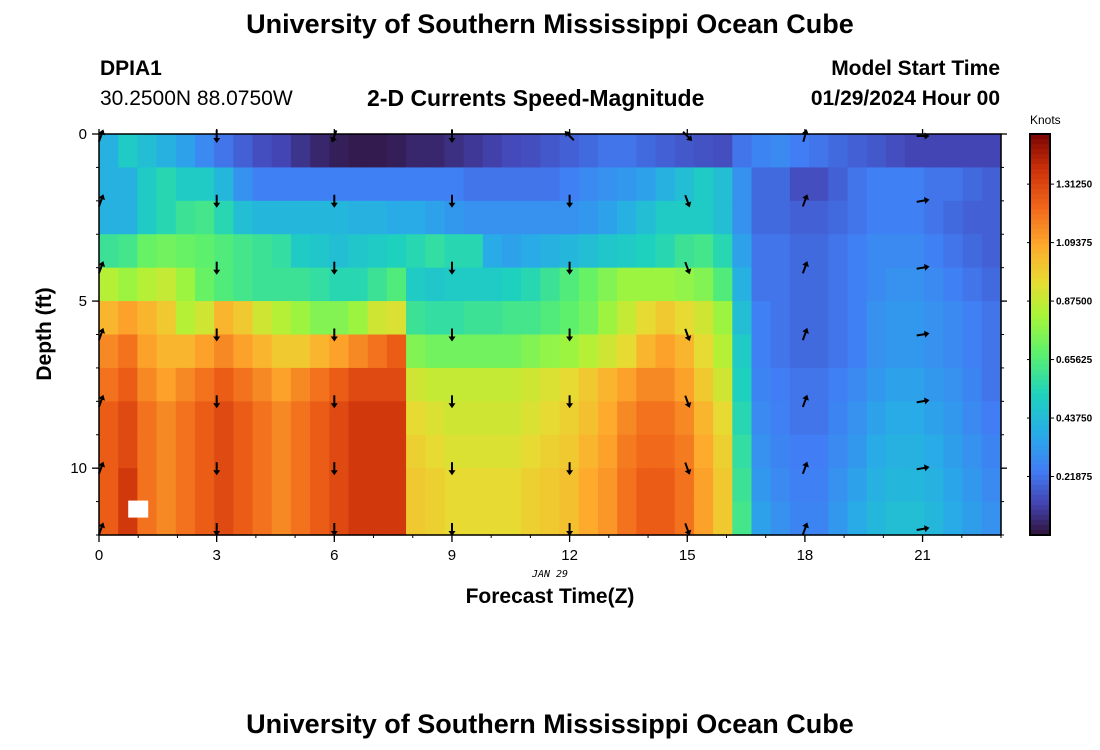  What do you see at coordinates (1040, 334) in the screenshot?
I see `colorbar-frame` at bounding box center [1040, 334].